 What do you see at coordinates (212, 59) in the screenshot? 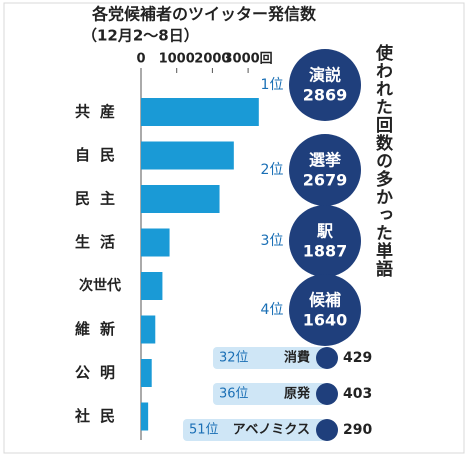
I see `x-tick-label: 2000` at bounding box center [212, 59].